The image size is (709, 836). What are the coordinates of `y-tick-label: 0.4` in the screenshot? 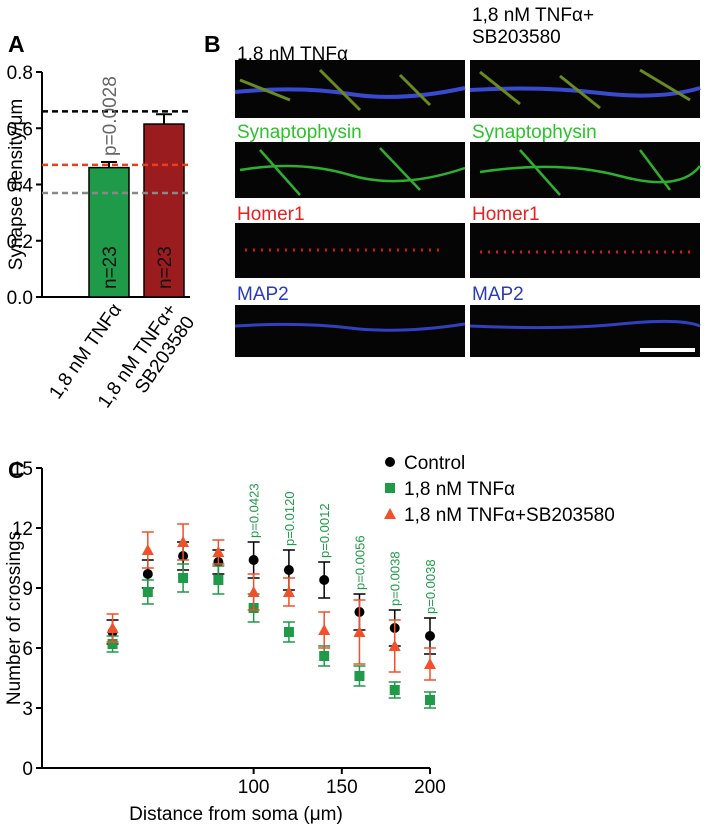 It's located at (20, 186).